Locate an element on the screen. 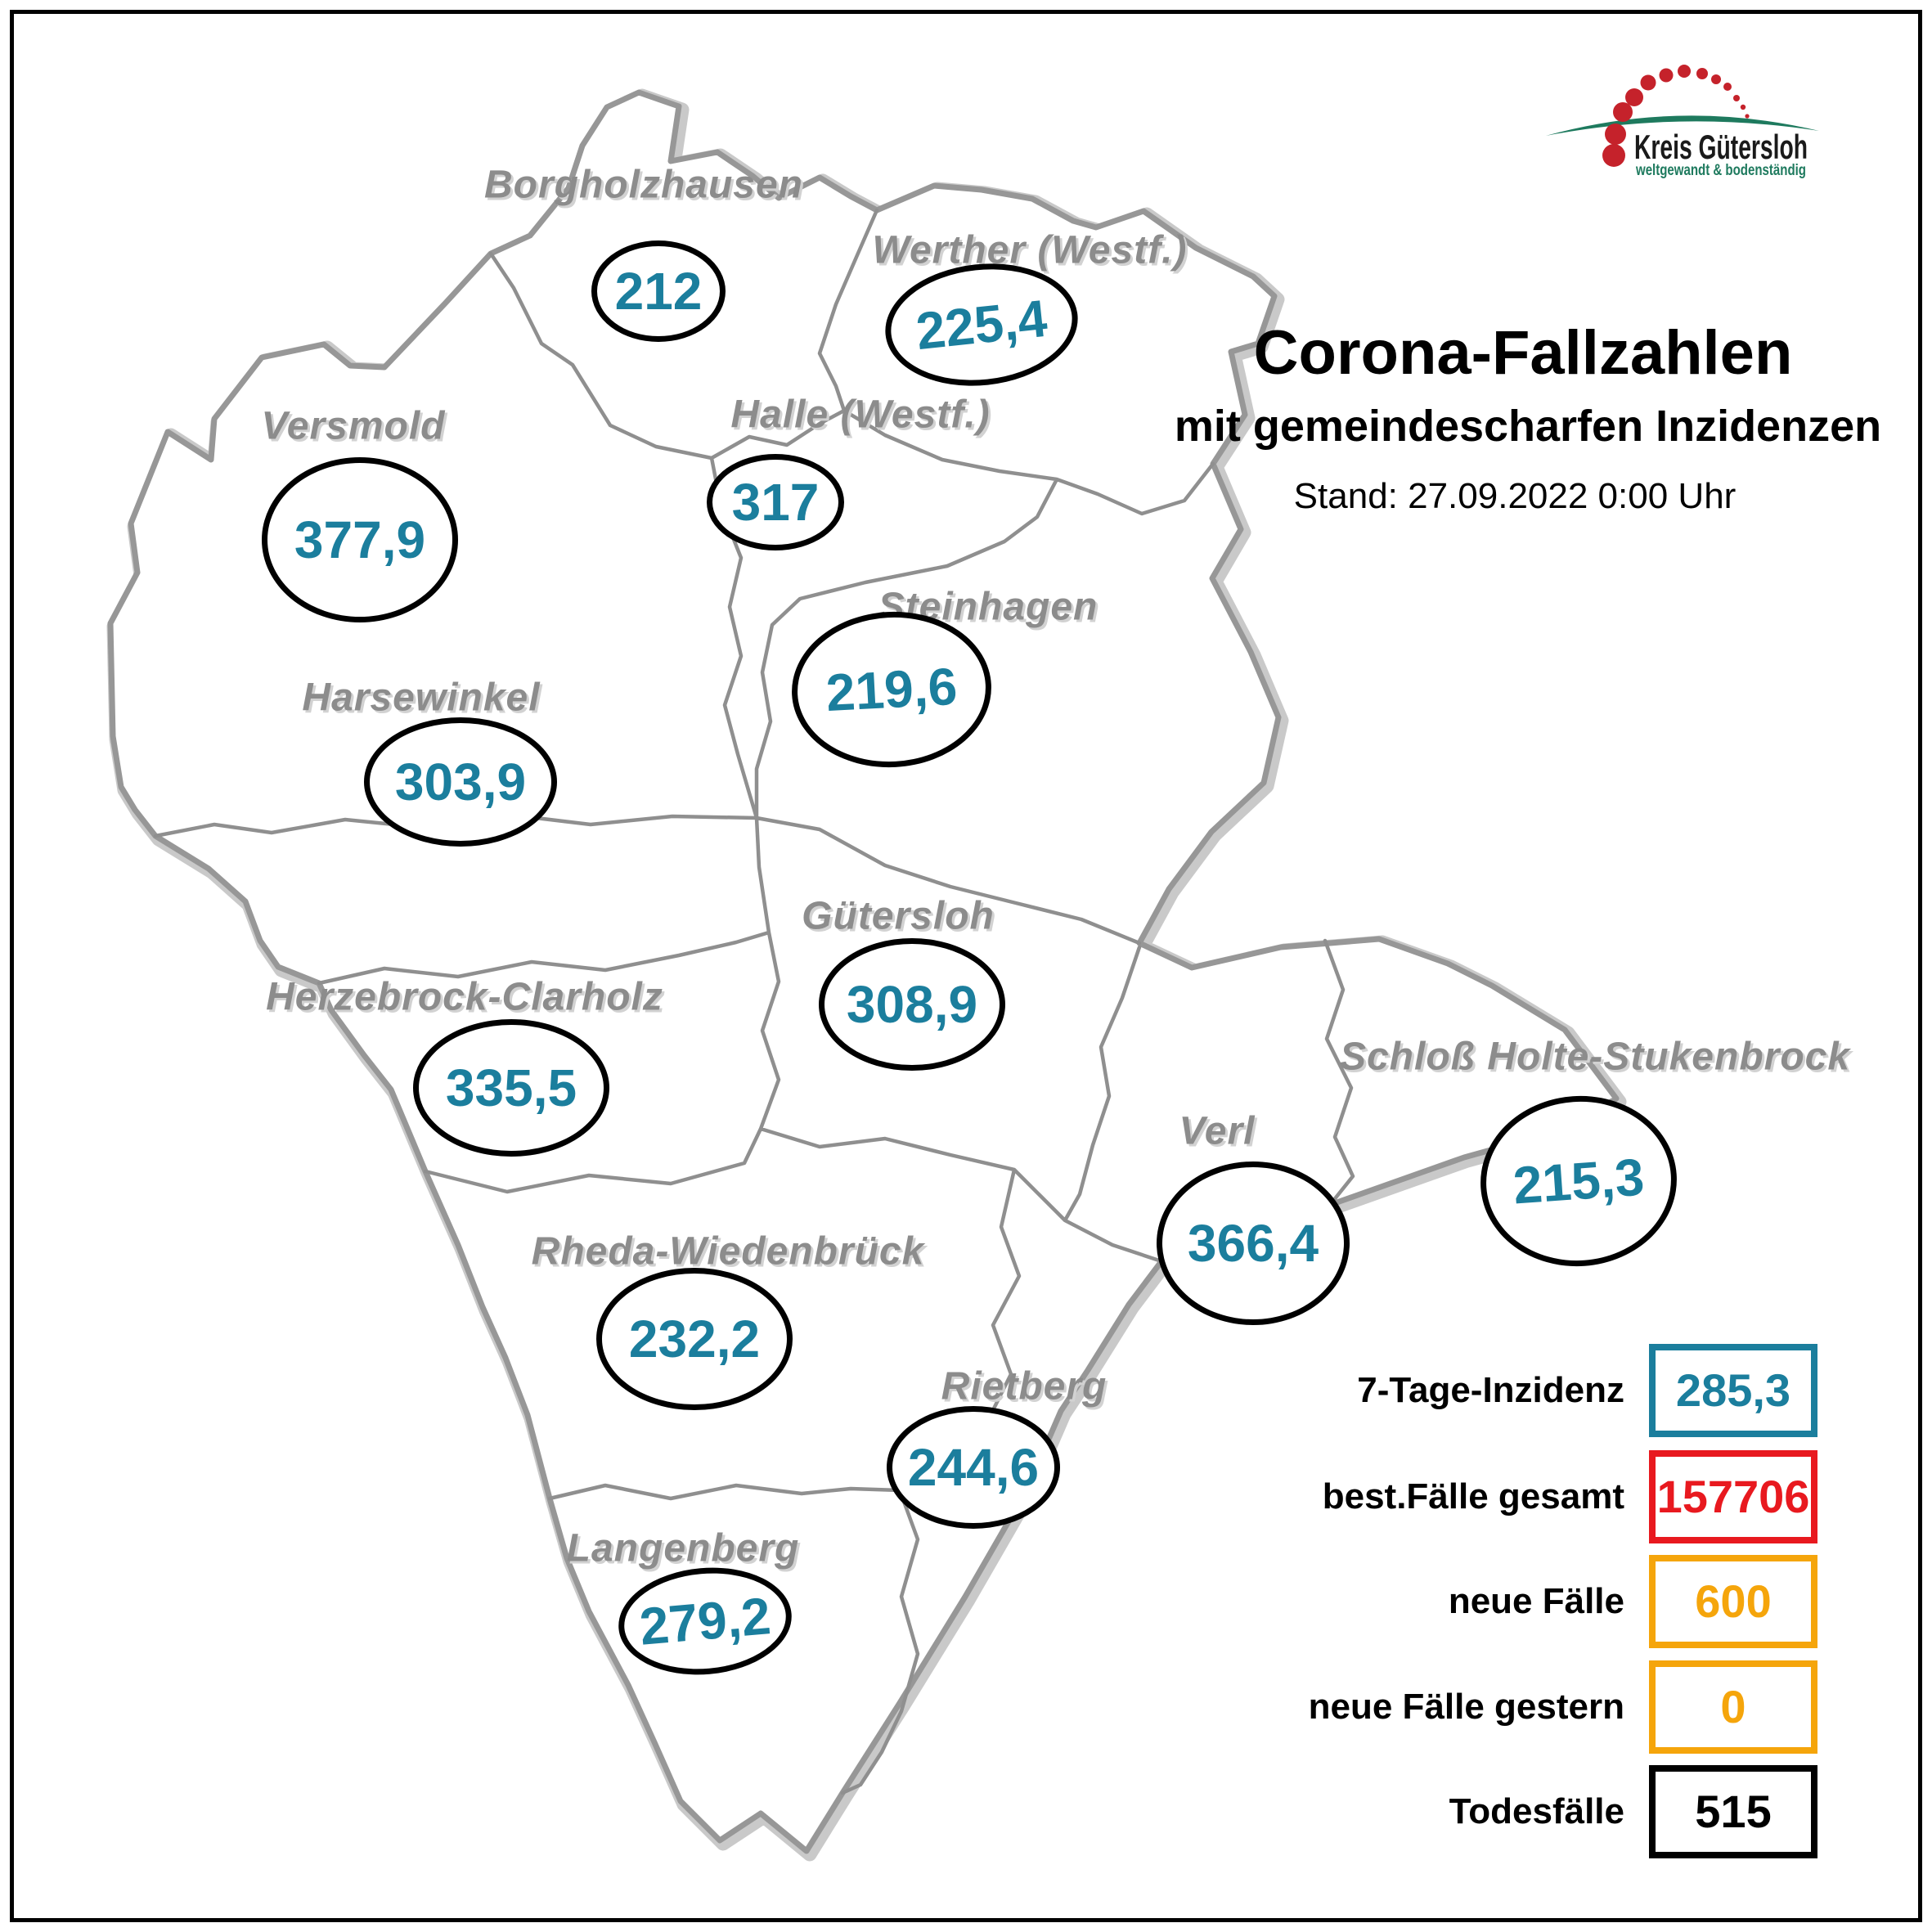 Image resolution: width=1932 pixels, height=1932 pixels. incidence-ellipse-borgholzhausen: 212 is located at coordinates (658, 291).